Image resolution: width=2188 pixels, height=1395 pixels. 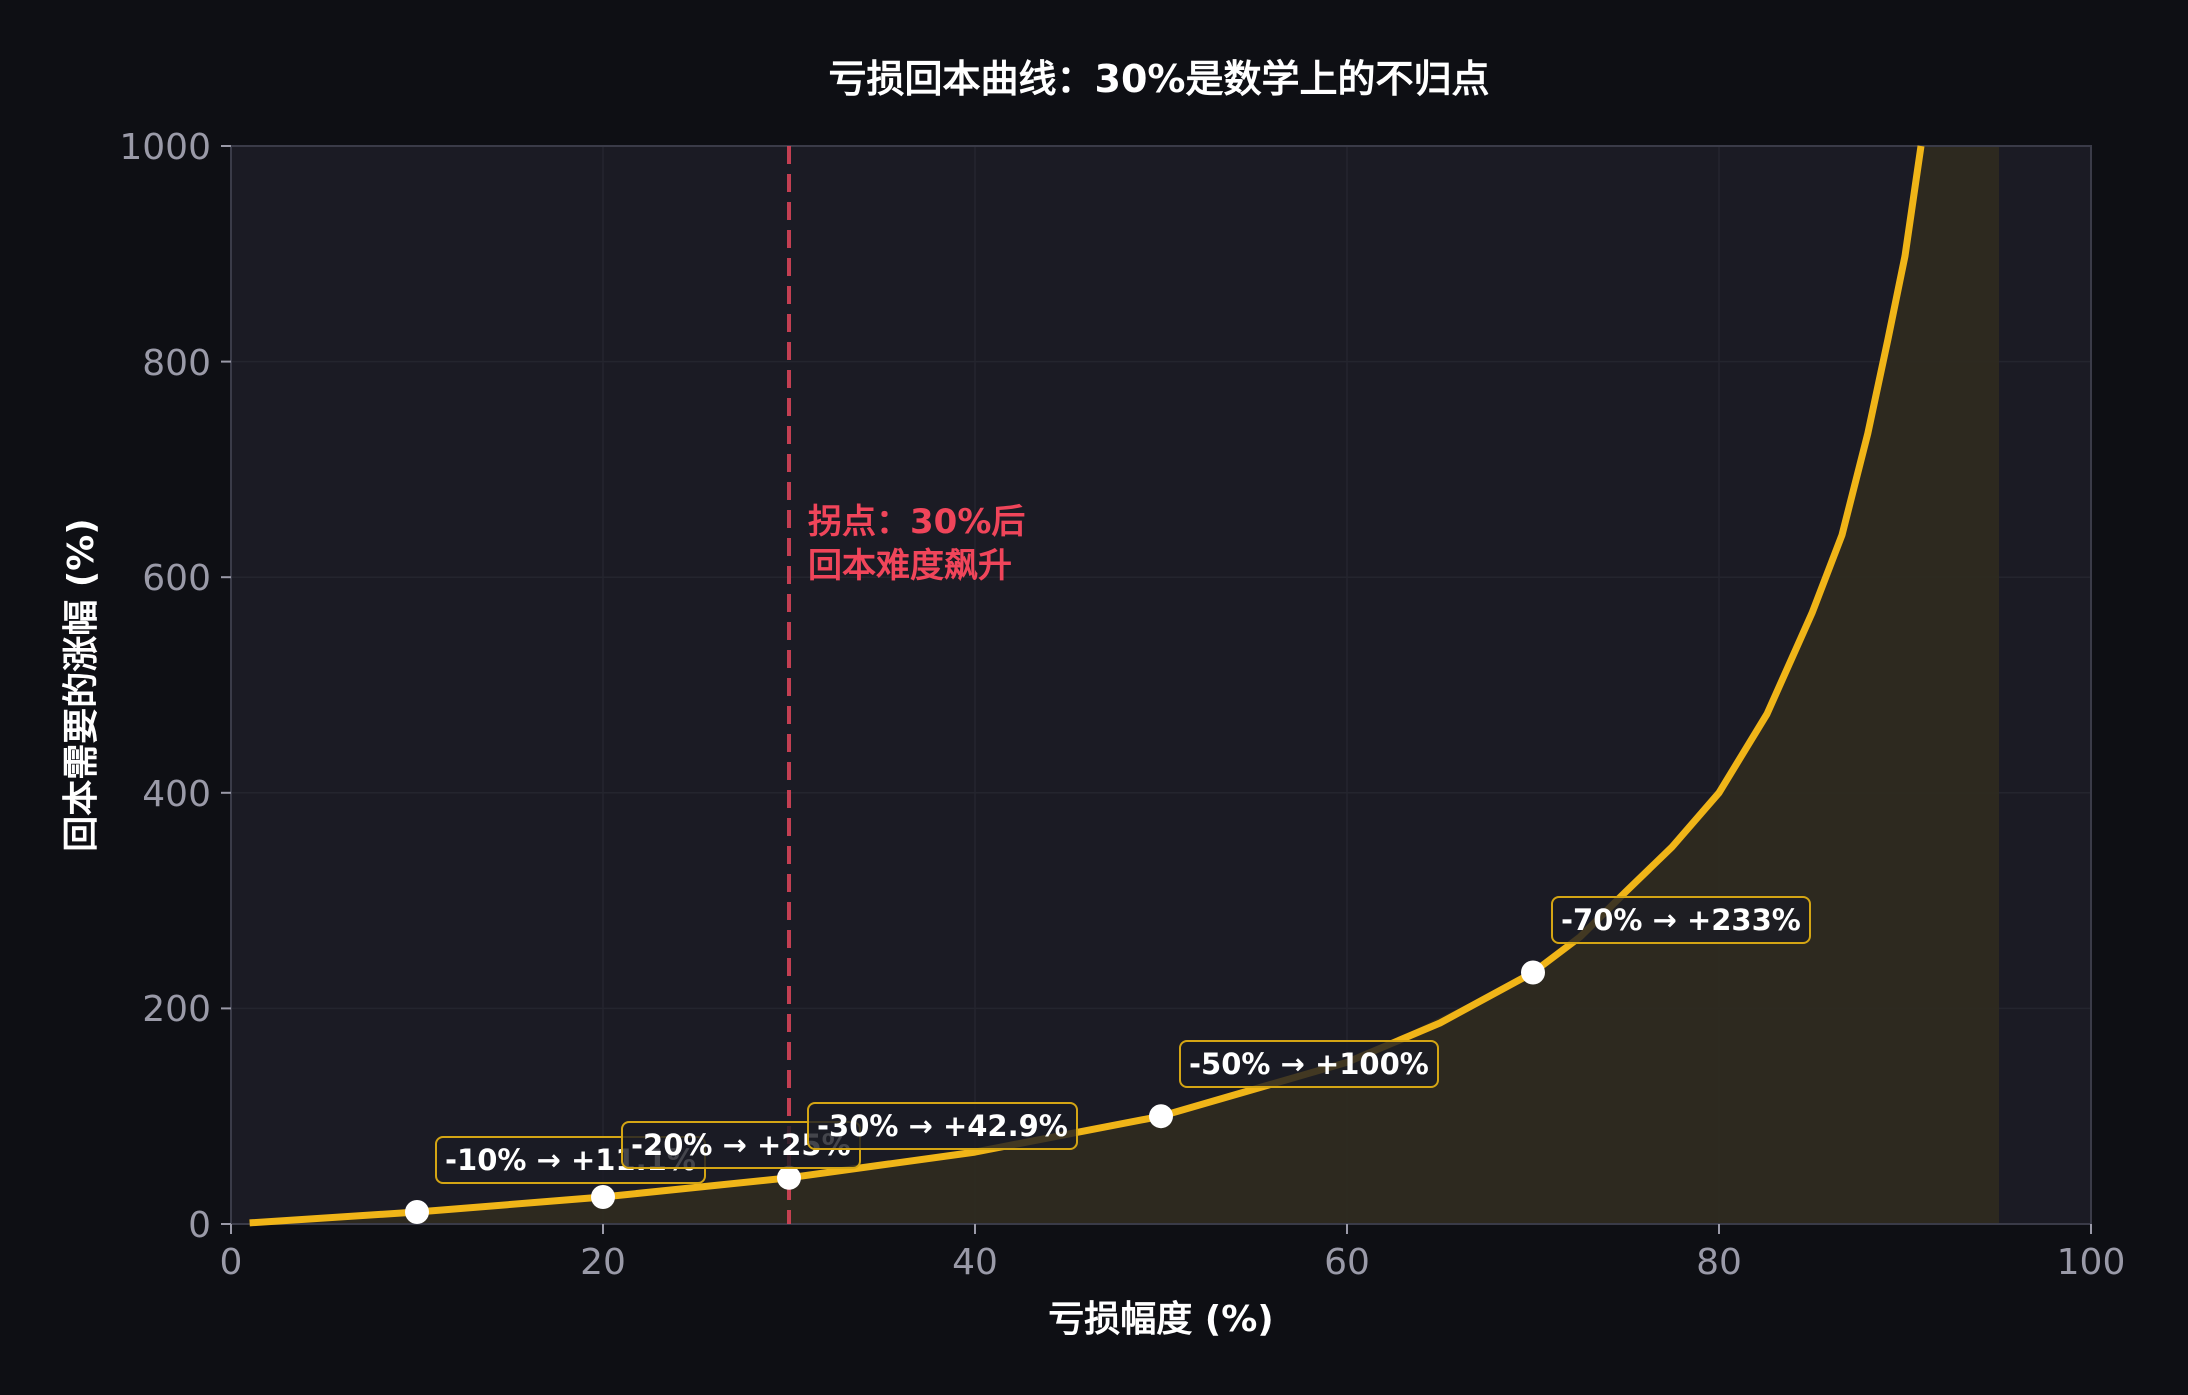 What do you see at coordinates (176, 1009) in the screenshot?
I see `y-tick-label: 200` at bounding box center [176, 1009].